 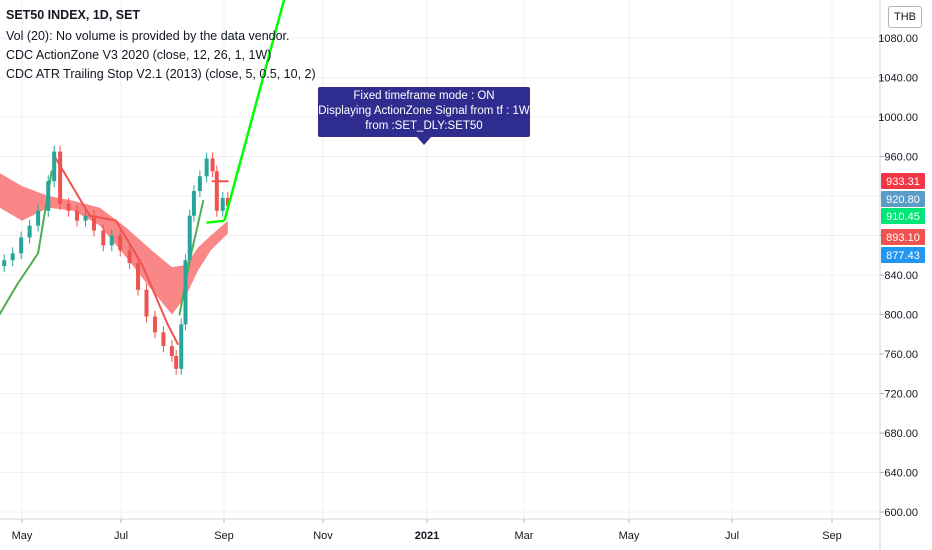 What do you see at coordinates (898, 118) in the screenshot?
I see `price-tick-label: 1000.00` at bounding box center [898, 118].